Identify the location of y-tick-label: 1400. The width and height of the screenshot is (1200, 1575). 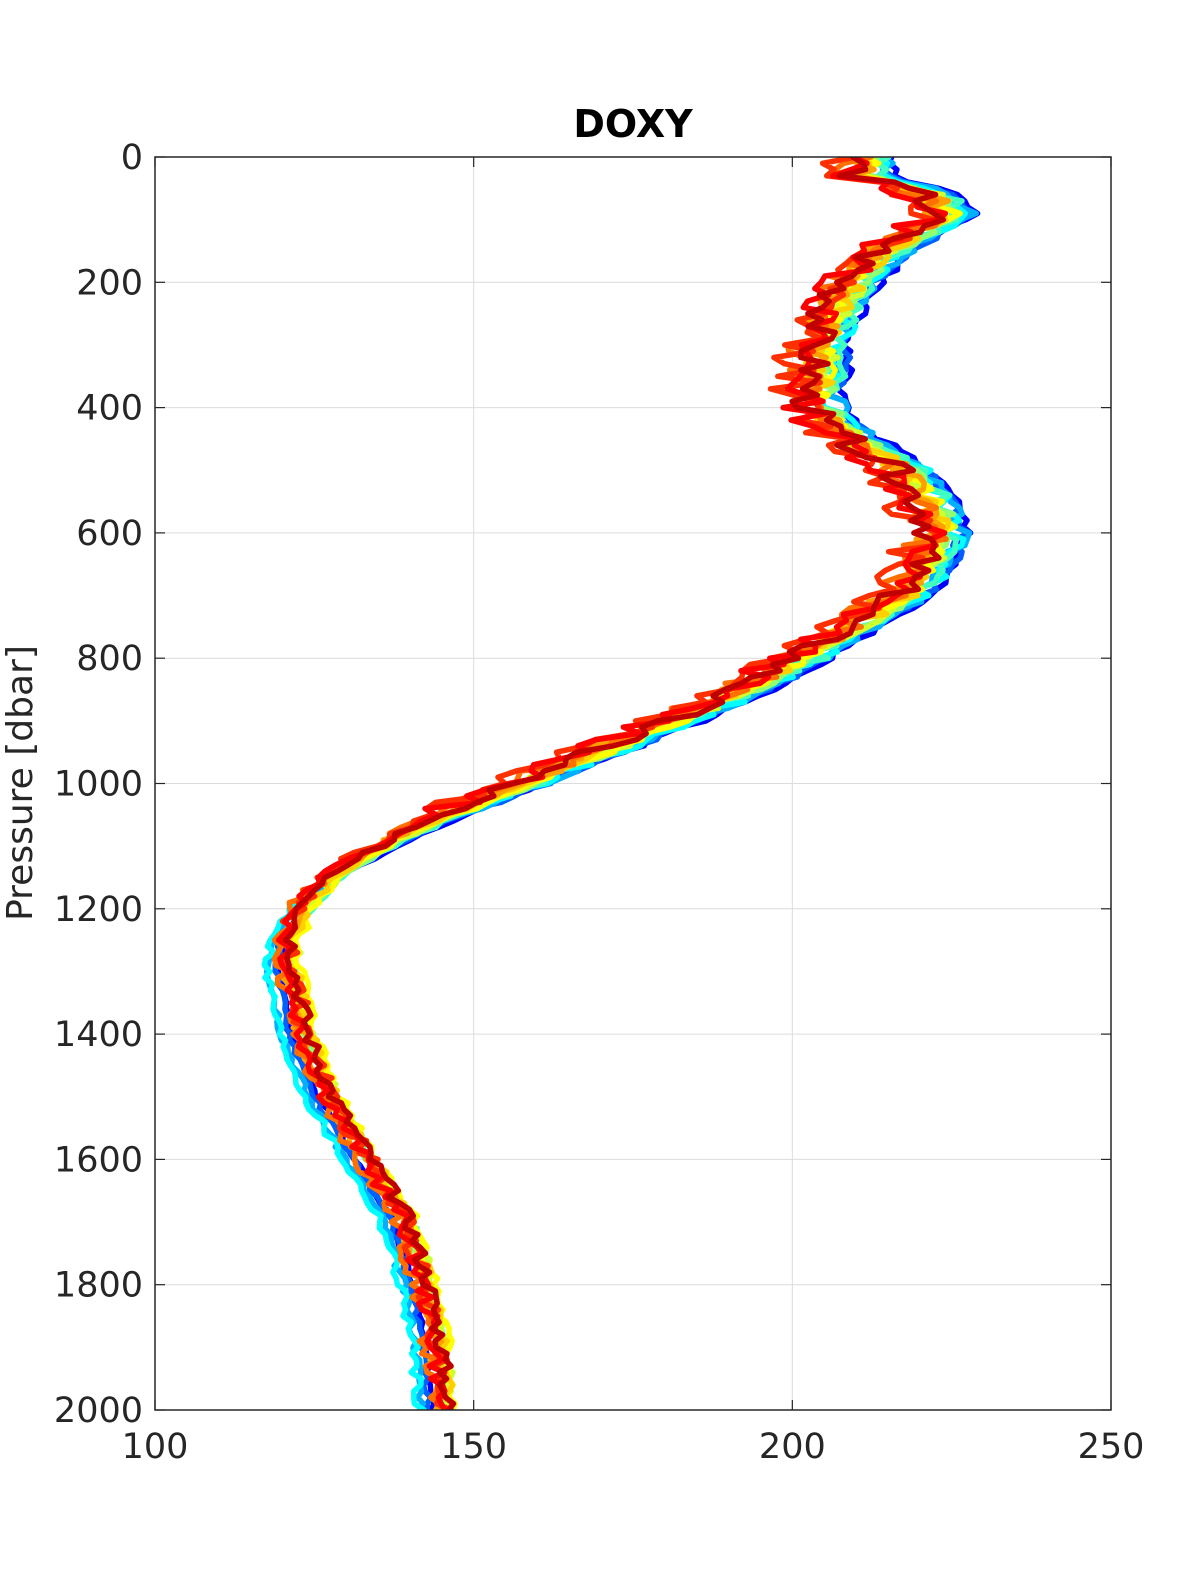
(98, 1035).